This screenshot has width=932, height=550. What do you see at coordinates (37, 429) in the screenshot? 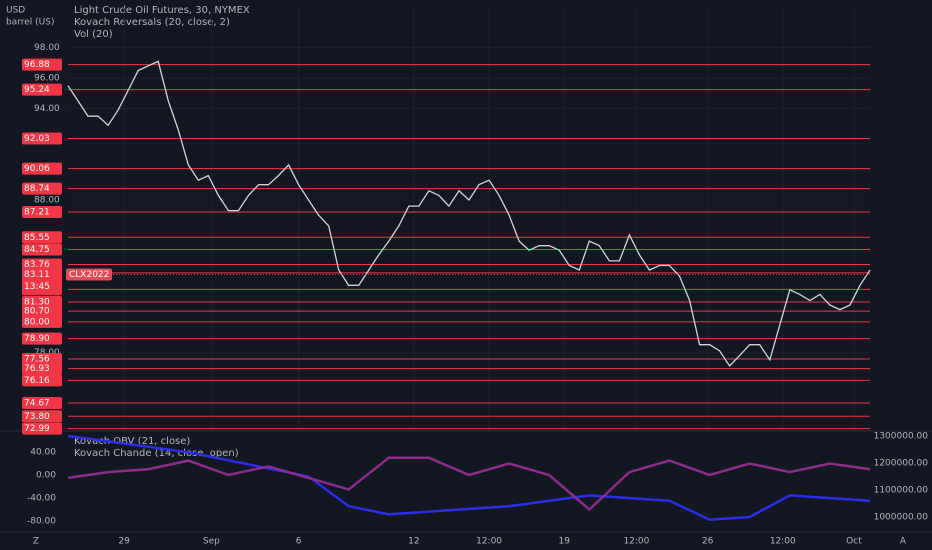
I see `level-label: 72.99` at bounding box center [37, 429].